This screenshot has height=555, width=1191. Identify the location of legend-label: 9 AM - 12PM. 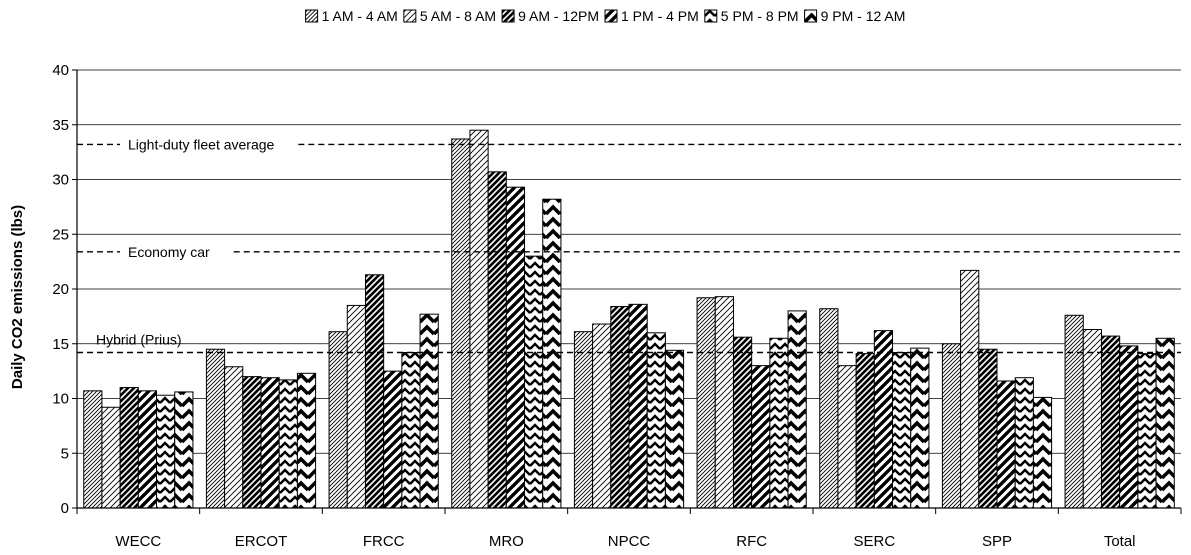
(558, 16).